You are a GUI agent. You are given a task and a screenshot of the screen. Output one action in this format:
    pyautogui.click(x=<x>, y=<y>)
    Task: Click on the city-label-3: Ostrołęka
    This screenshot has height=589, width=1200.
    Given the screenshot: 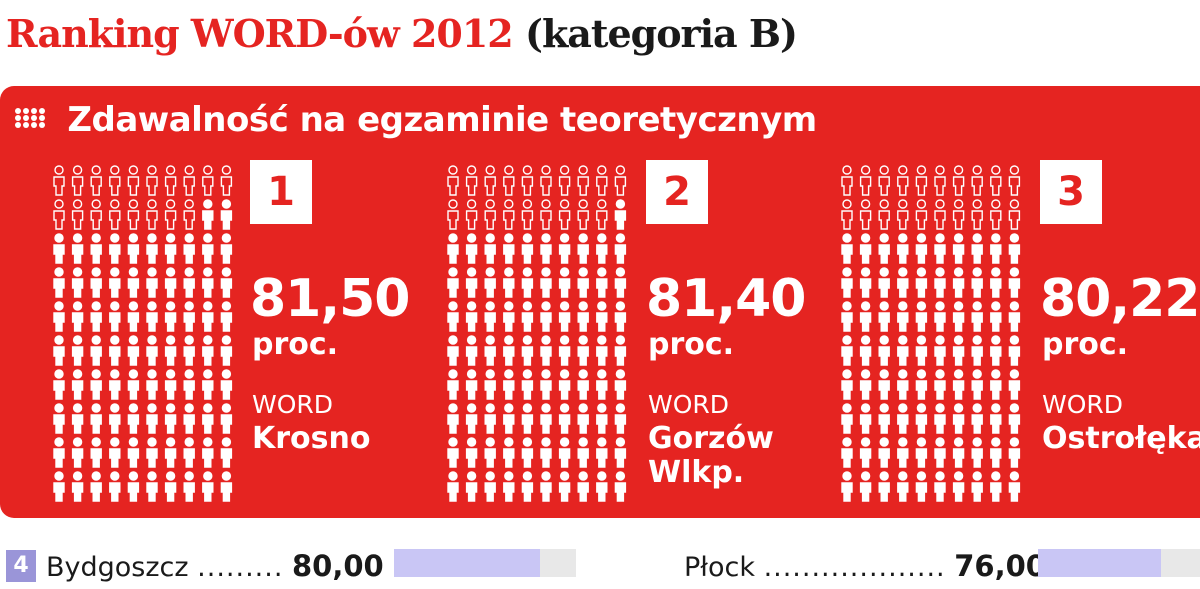 What is the action you would take?
    pyautogui.click(x=1121, y=438)
    